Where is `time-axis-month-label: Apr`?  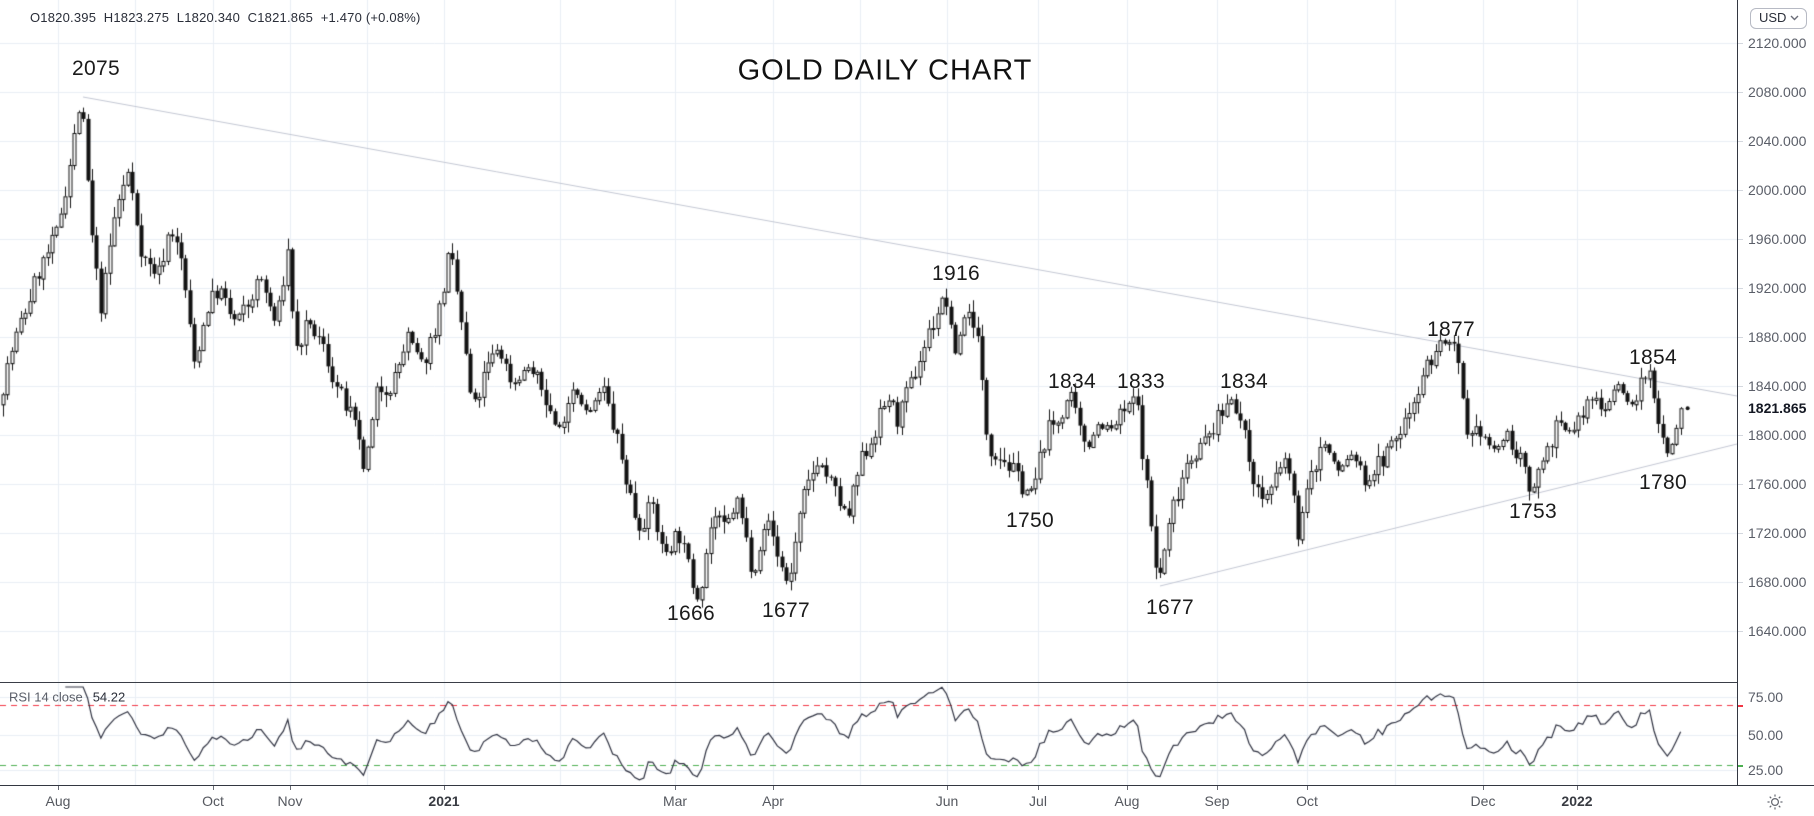
time-axis-month-label: Apr is located at coordinates (773, 801).